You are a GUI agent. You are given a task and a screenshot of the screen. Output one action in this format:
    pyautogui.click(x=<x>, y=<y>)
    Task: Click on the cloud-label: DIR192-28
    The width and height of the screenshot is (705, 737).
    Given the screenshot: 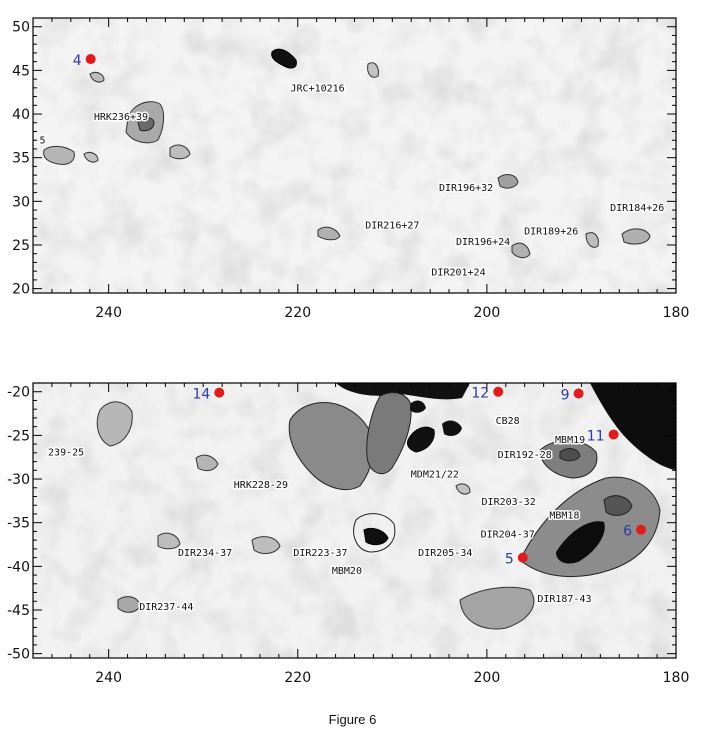 What is the action you would take?
    pyautogui.click(x=525, y=455)
    